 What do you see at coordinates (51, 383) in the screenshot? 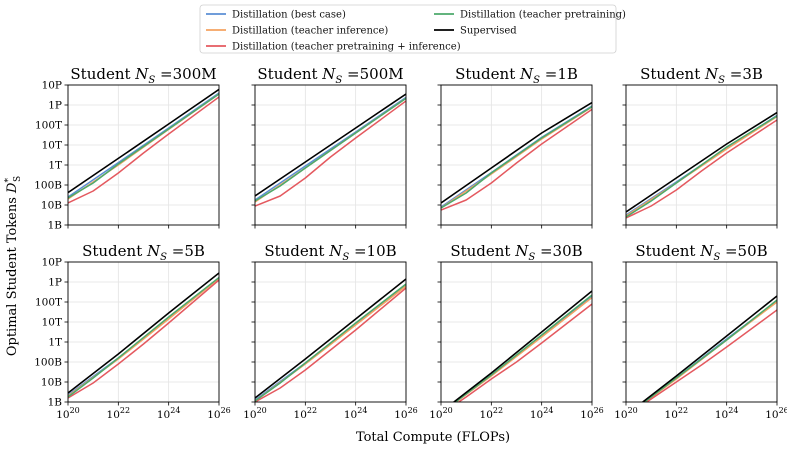
I see `y-tick-label: 10B` at bounding box center [51, 383].